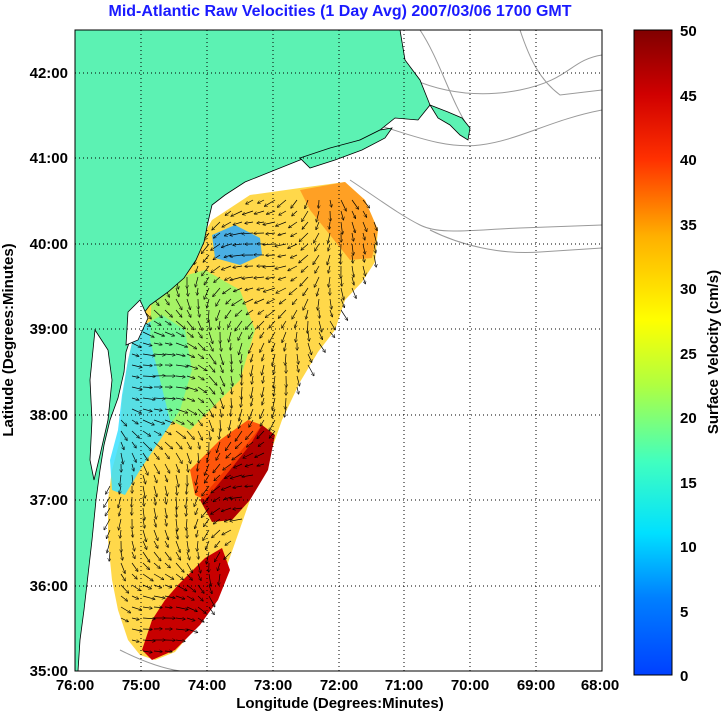 The width and height of the screenshot is (724, 714). I want to click on y-tick-label: 37:00, so click(49, 500).